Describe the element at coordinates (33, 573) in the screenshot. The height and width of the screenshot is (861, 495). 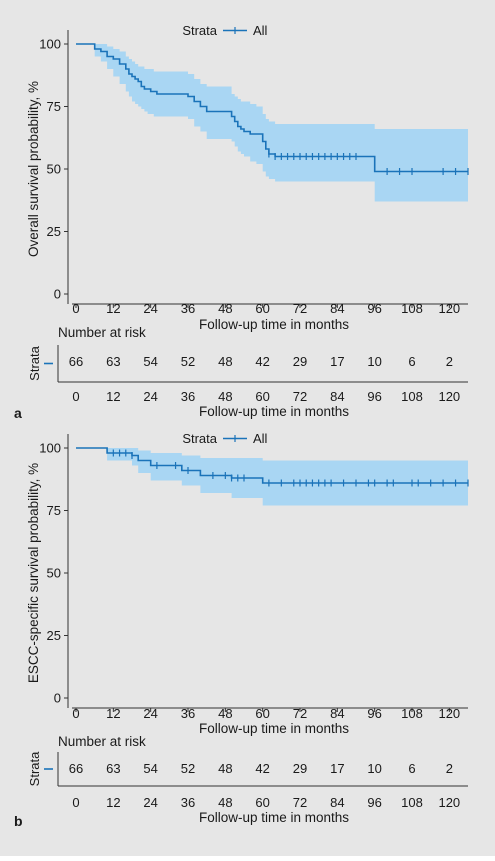
I see `y-axis-label: ESCC-specific survival probability, %` at that location.